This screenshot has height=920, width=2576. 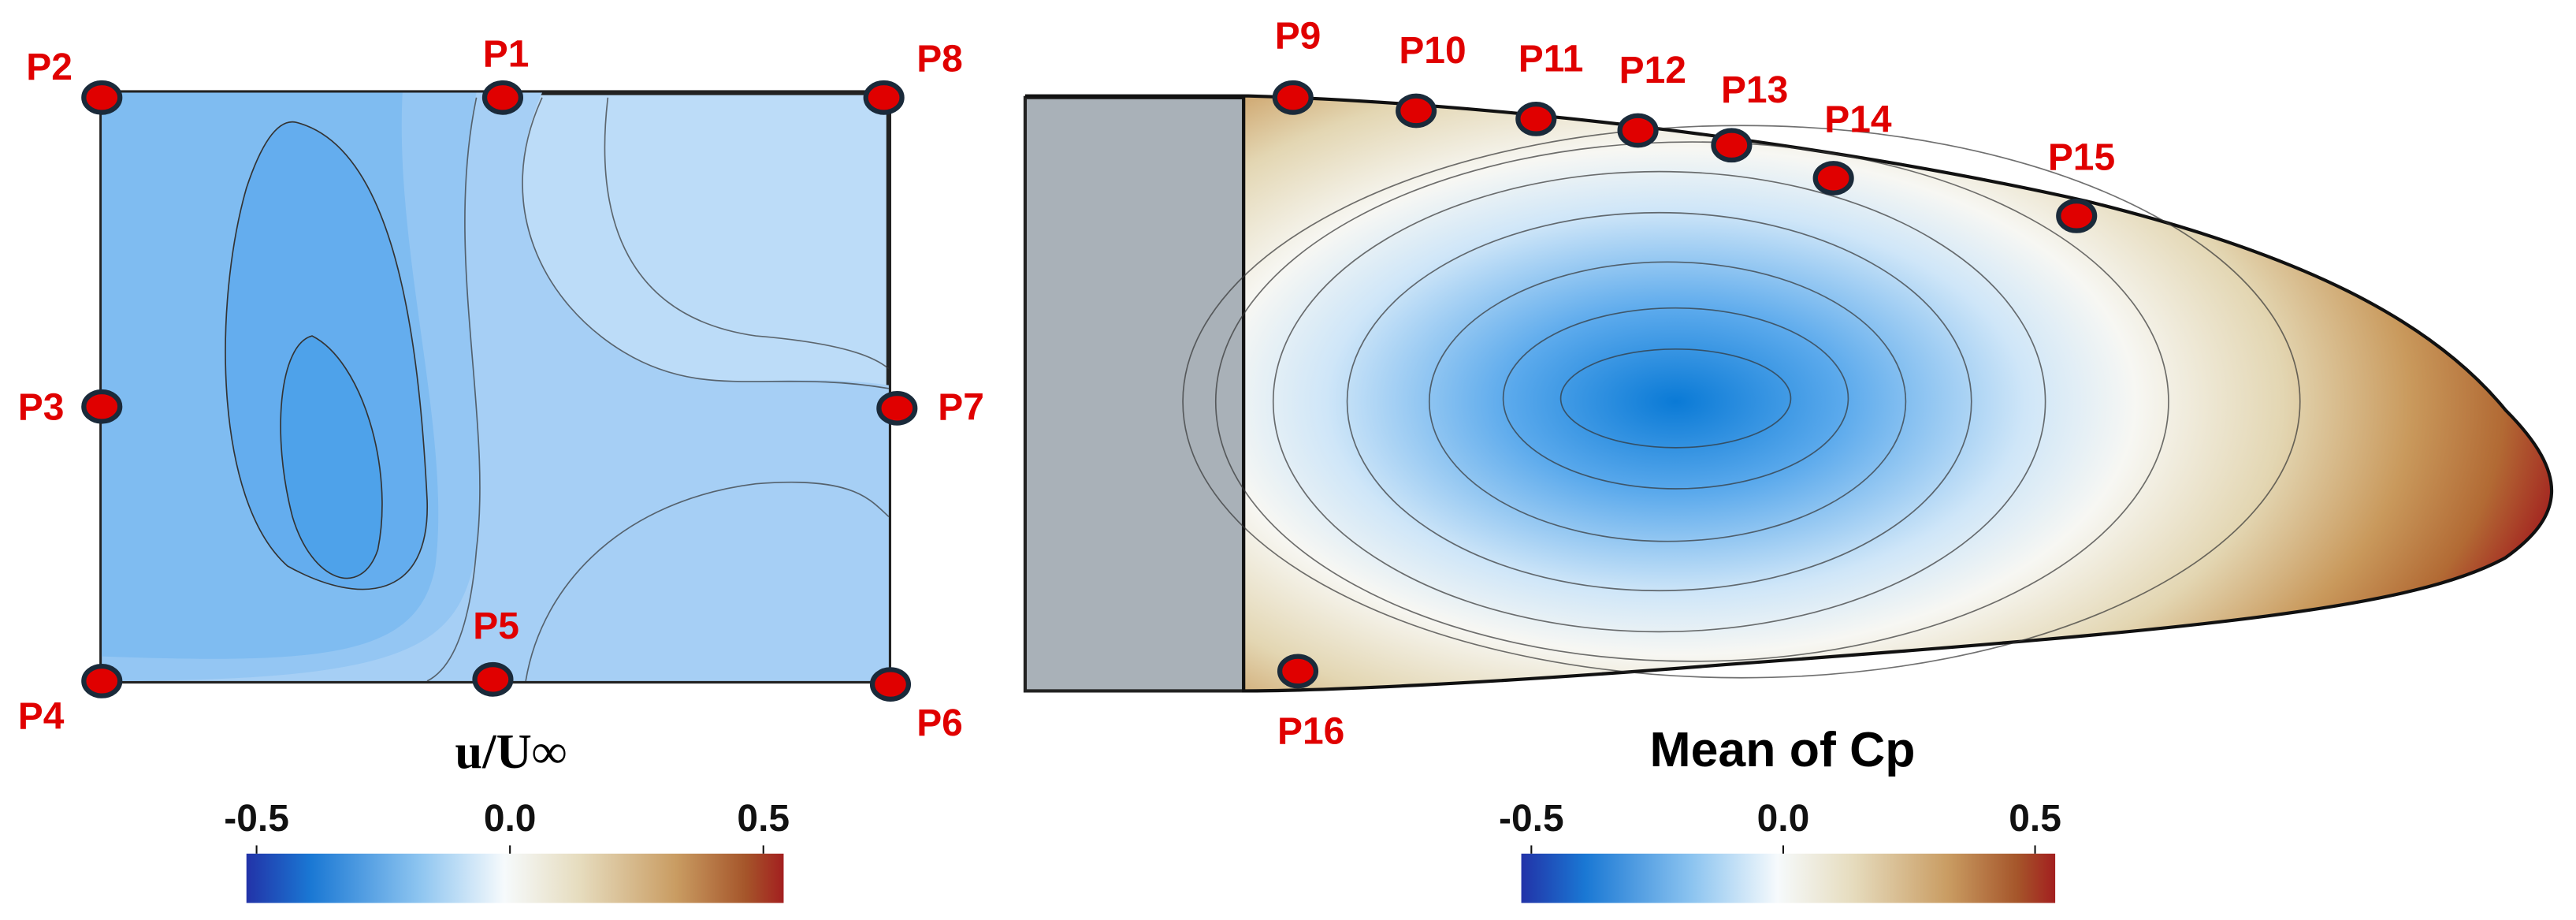 What do you see at coordinates (1551, 59) in the screenshot?
I see `probe-label: P11` at bounding box center [1551, 59].